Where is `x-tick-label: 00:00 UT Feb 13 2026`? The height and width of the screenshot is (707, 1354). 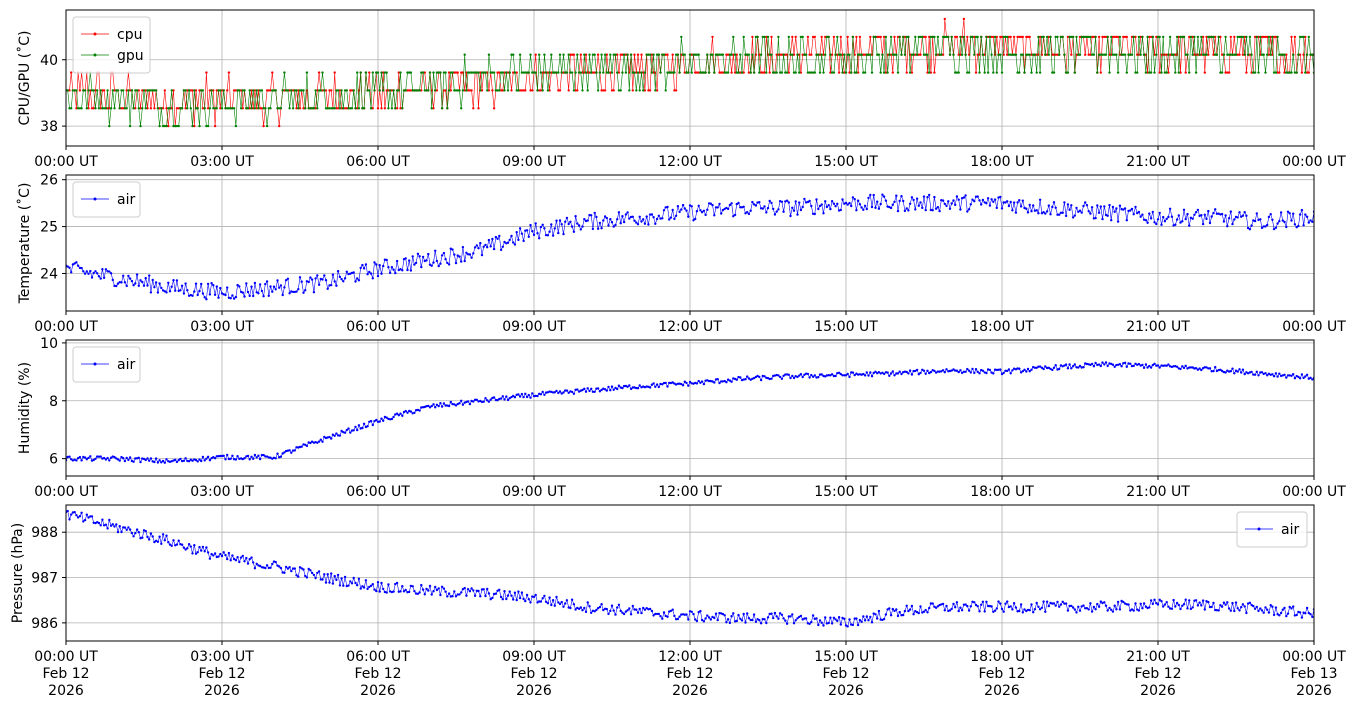 x-tick-label: 00:00 UT Feb 13 2026 is located at coordinates (1314, 674).